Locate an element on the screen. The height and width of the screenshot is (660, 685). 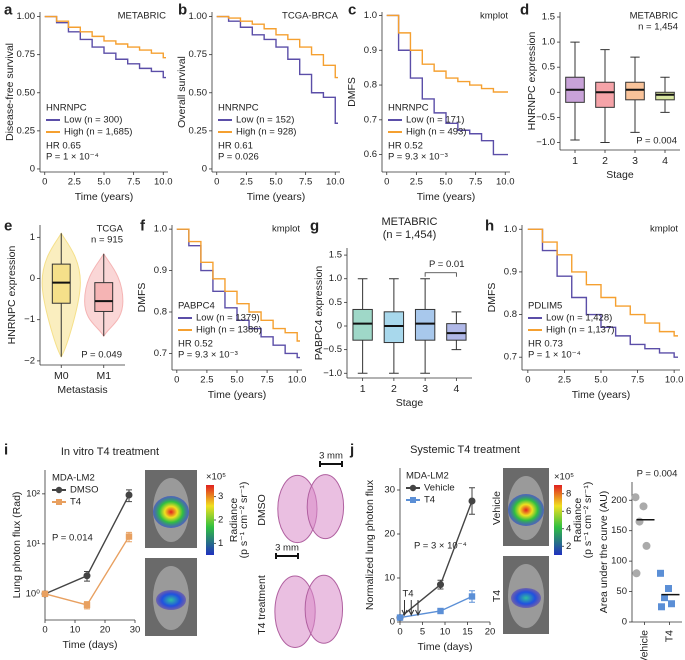
panel-letter: i is located at coordinates (6, 450).